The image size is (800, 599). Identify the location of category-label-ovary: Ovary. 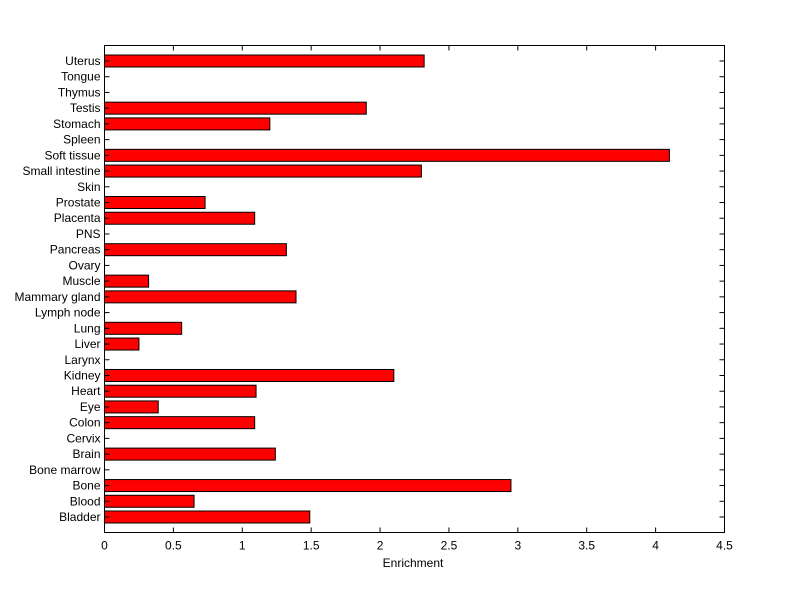
(84, 265).